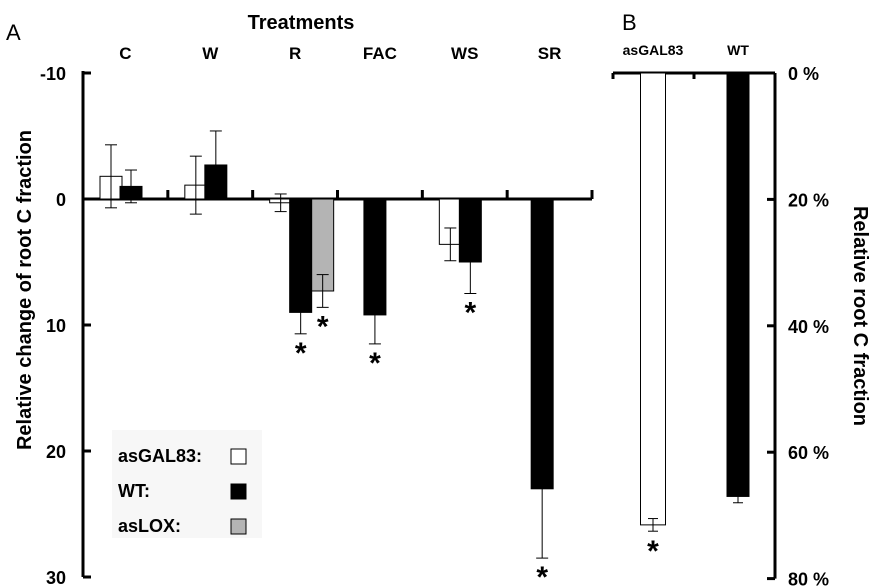  Describe the element at coordinates (340, 53) in the screenshot. I see `panel-a-category-labels: C W R FAC WS SR` at that location.